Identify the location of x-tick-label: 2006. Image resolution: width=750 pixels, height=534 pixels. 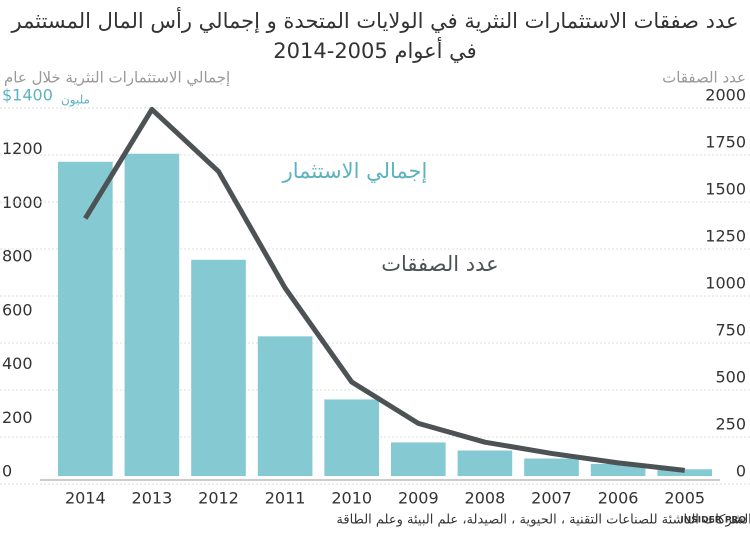
(618, 498).